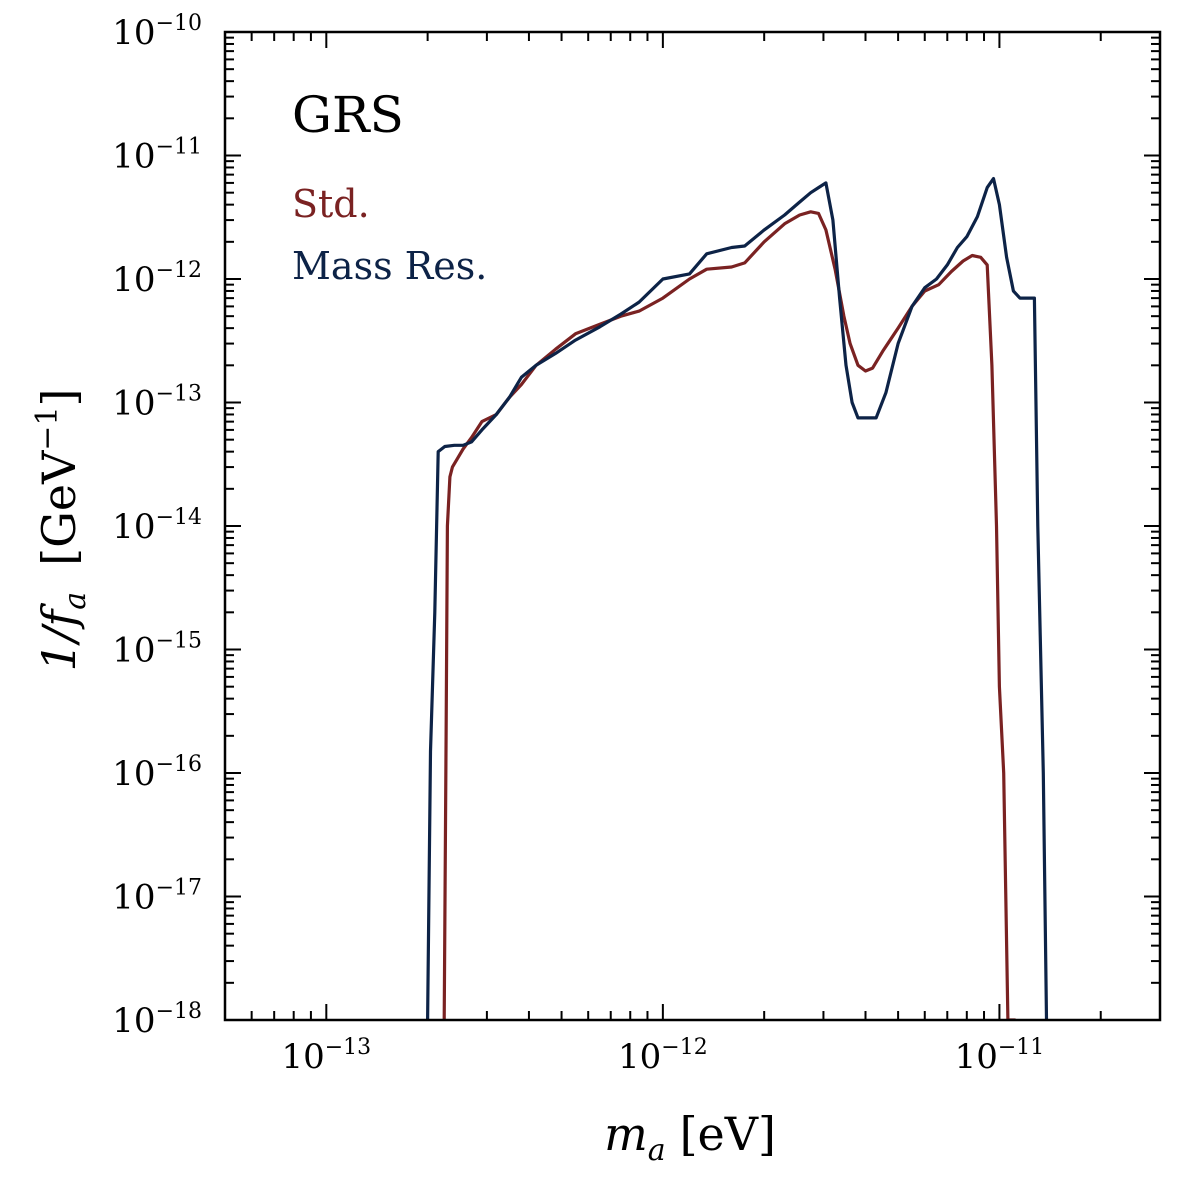 This screenshot has width=1180, height=1179. Describe the element at coordinates (61, 529) in the screenshot. I see `y-axis-label: 1/fa[GeV−1]` at that location.